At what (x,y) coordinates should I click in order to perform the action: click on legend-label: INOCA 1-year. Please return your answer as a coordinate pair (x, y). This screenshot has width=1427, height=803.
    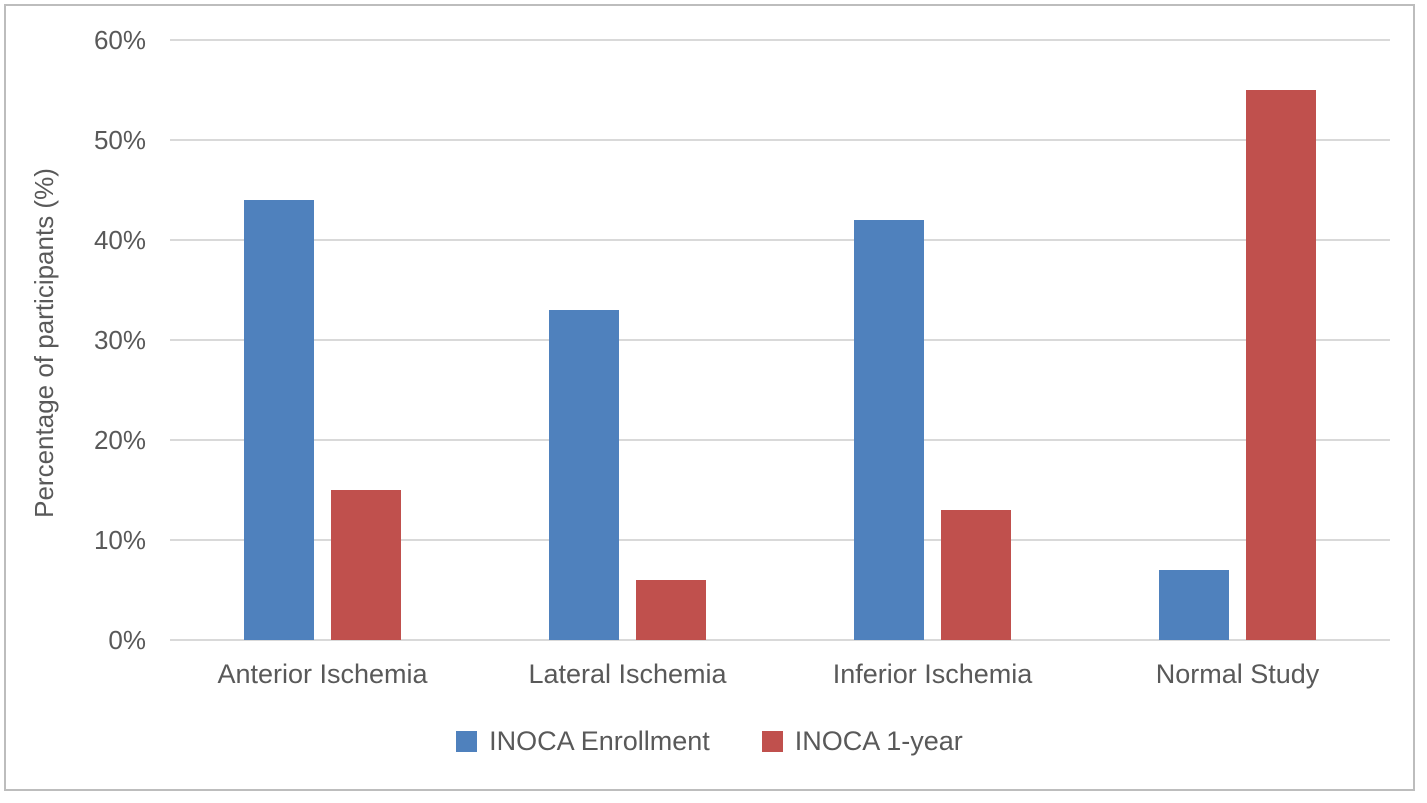
    Looking at the image, I should click on (878, 741).